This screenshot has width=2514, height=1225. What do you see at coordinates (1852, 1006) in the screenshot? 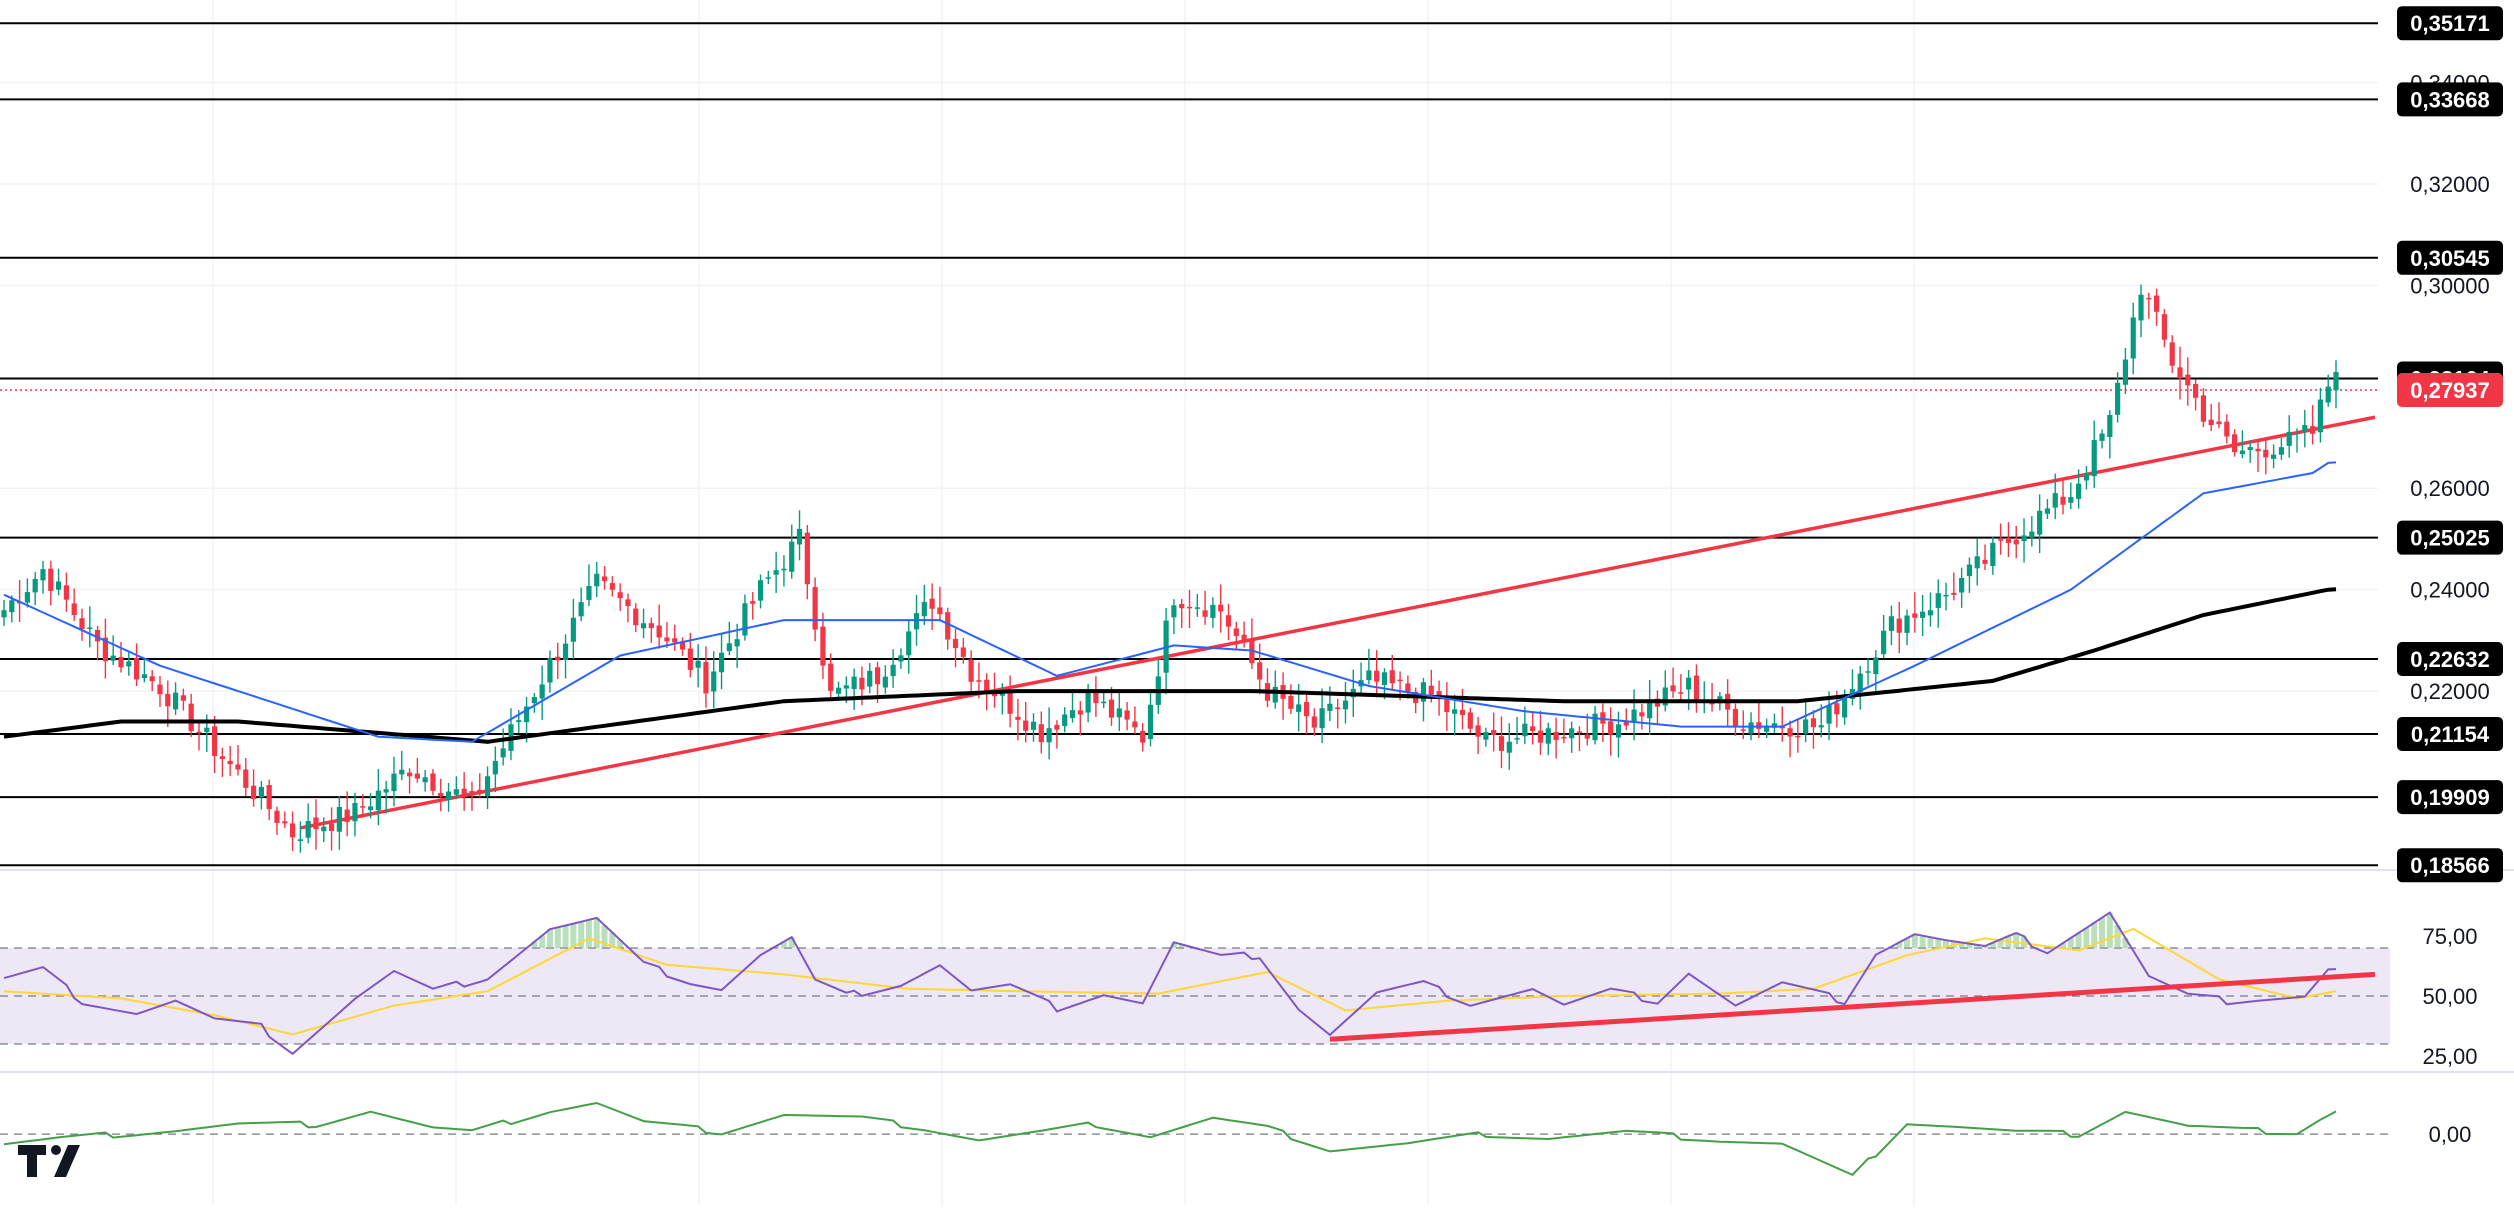
I see `rsi-trendline` at bounding box center [1852, 1006].